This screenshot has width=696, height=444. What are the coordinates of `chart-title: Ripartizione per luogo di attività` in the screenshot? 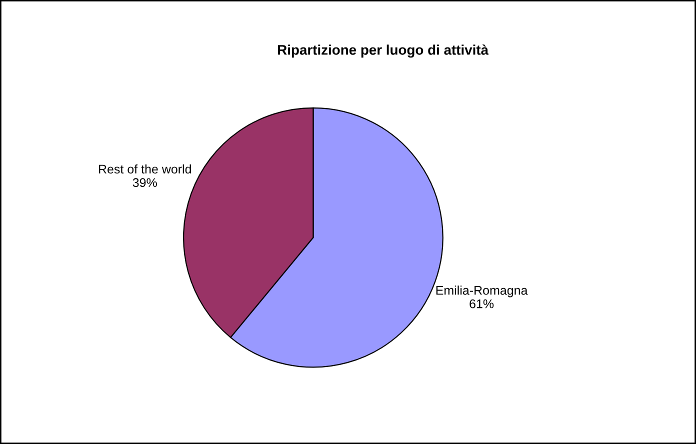 It's located at (383, 51).